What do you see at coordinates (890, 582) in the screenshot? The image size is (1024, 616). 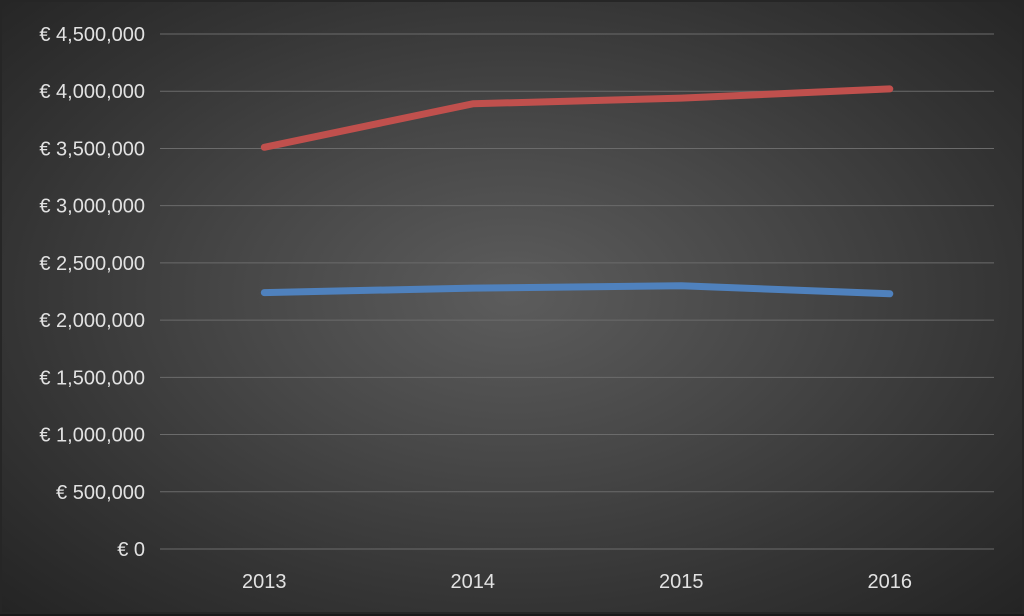 I see `x-tick-label: 2016` at bounding box center [890, 582].